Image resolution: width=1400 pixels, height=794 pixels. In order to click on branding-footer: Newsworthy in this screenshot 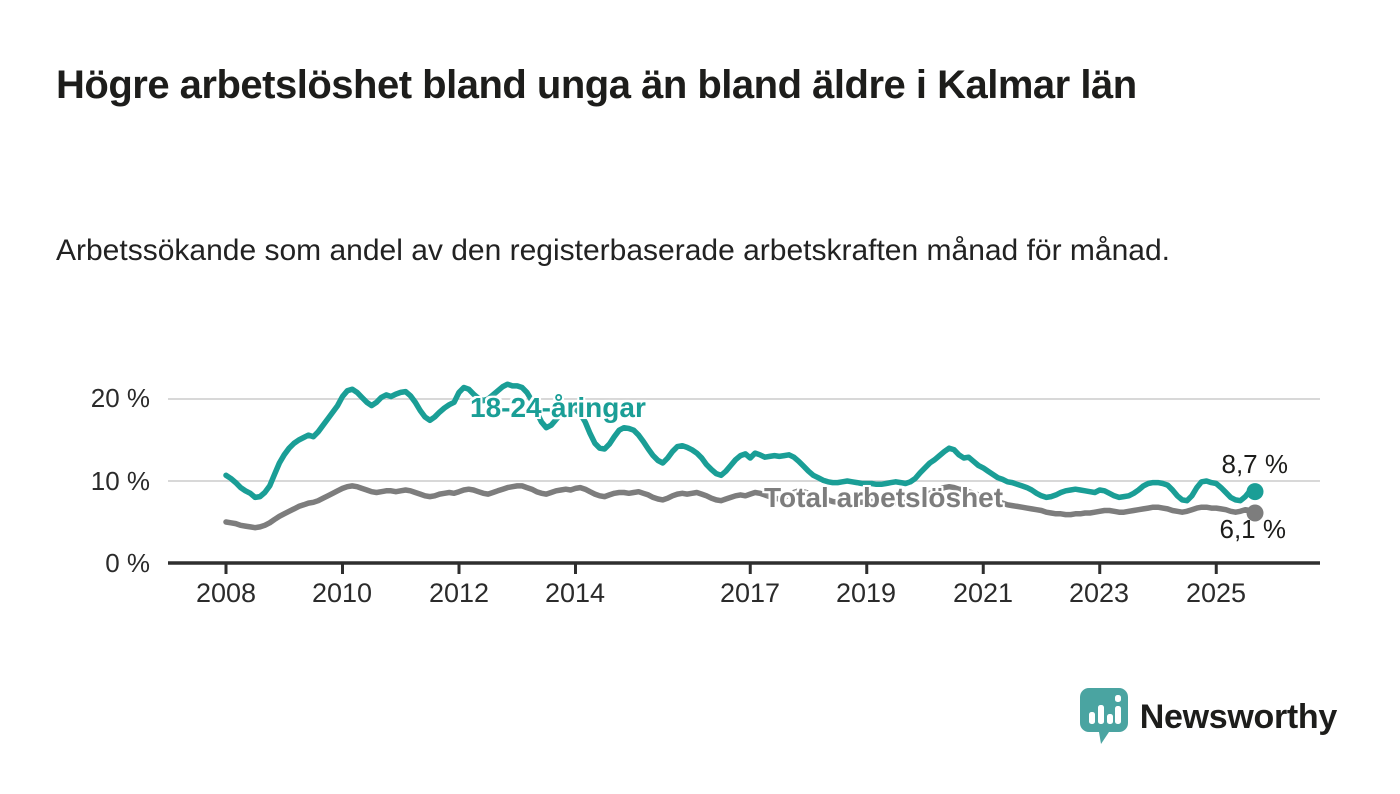, I will do `click(1208, 717)`.